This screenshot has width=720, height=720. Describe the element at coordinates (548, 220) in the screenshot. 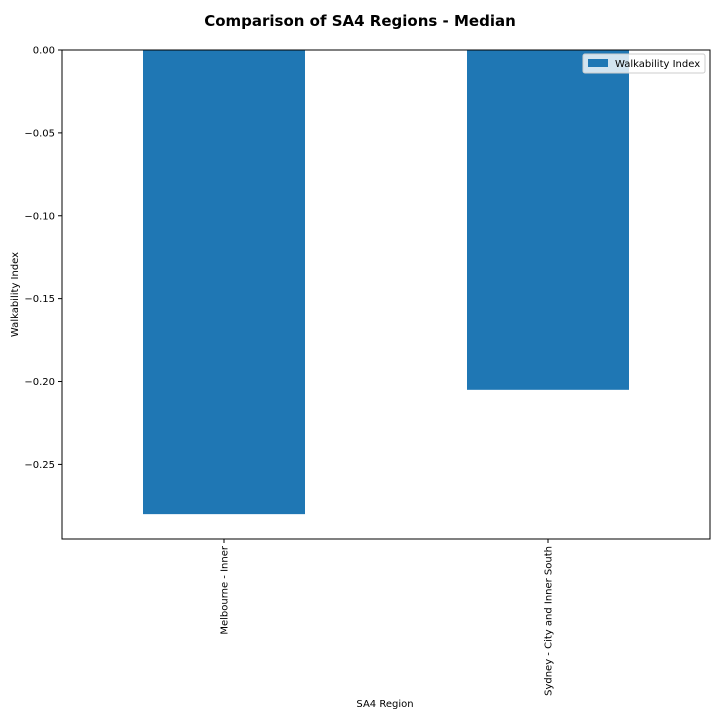

I see `bar-sydney-city-and-inner-south` at that location.